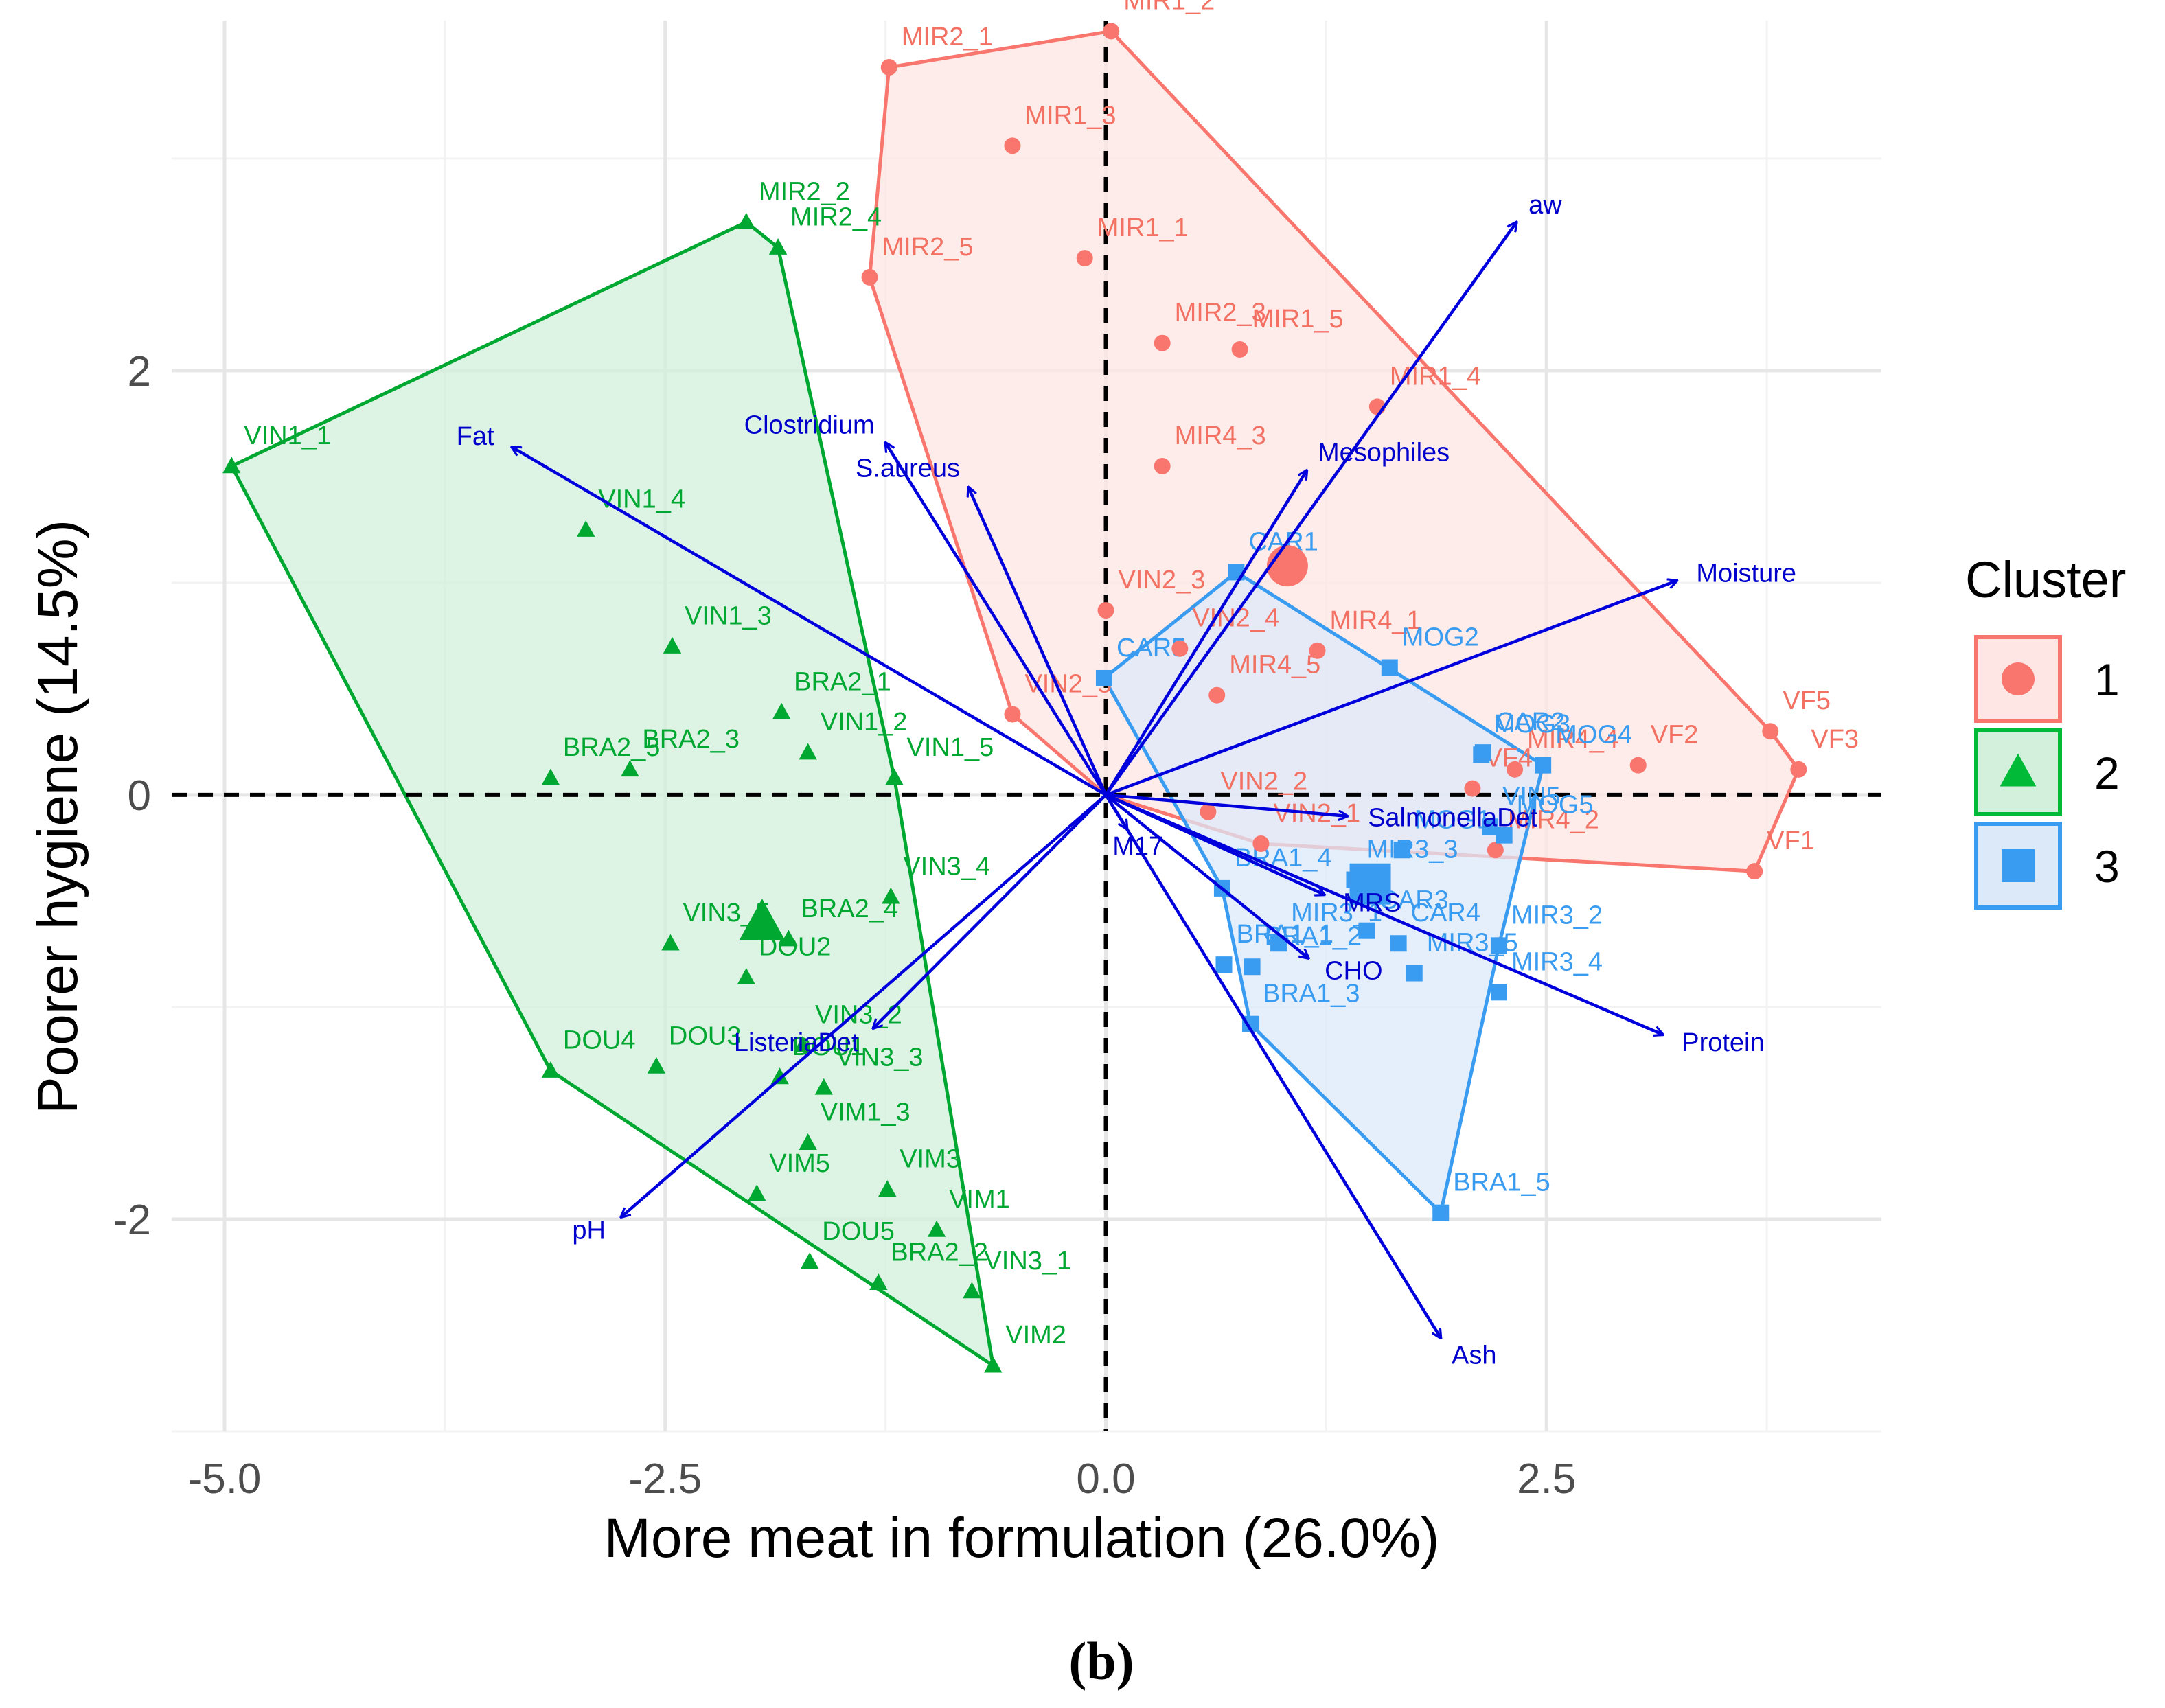  I want to click on point-label: DOU4, so click(599, 1040).